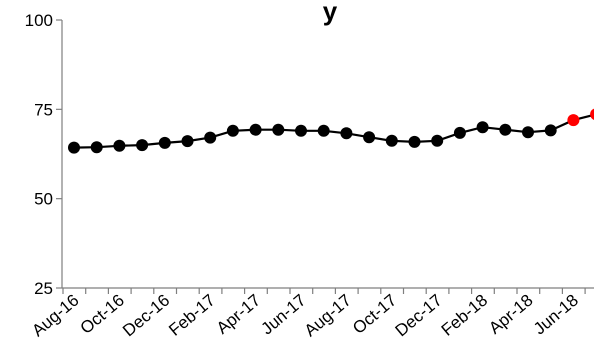 The width and height of the screenshot is (594, 356). Describe the element at coordinates (330, 13) in the screenshot. I see `chart-title: y` at that location.